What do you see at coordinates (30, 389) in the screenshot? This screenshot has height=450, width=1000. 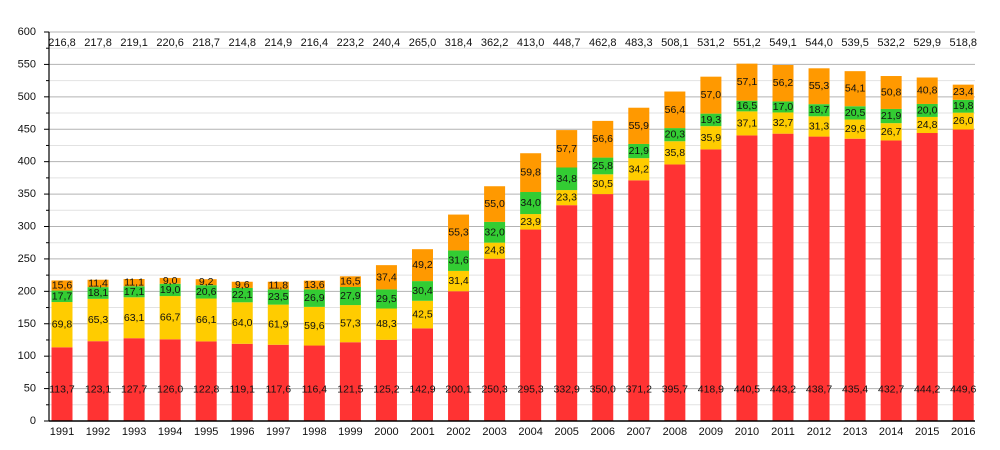 I see `y-tick-label: 50` at bounding box center [30, 389].